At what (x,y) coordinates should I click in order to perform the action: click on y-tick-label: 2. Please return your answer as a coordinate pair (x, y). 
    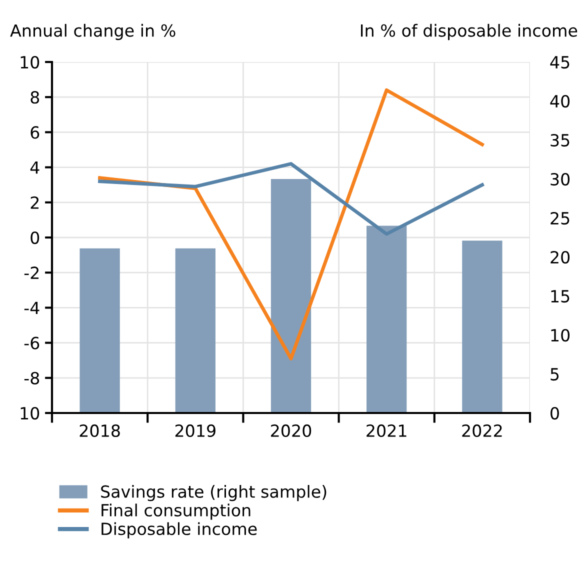
    Looking at the image, I should click on (34, 202).